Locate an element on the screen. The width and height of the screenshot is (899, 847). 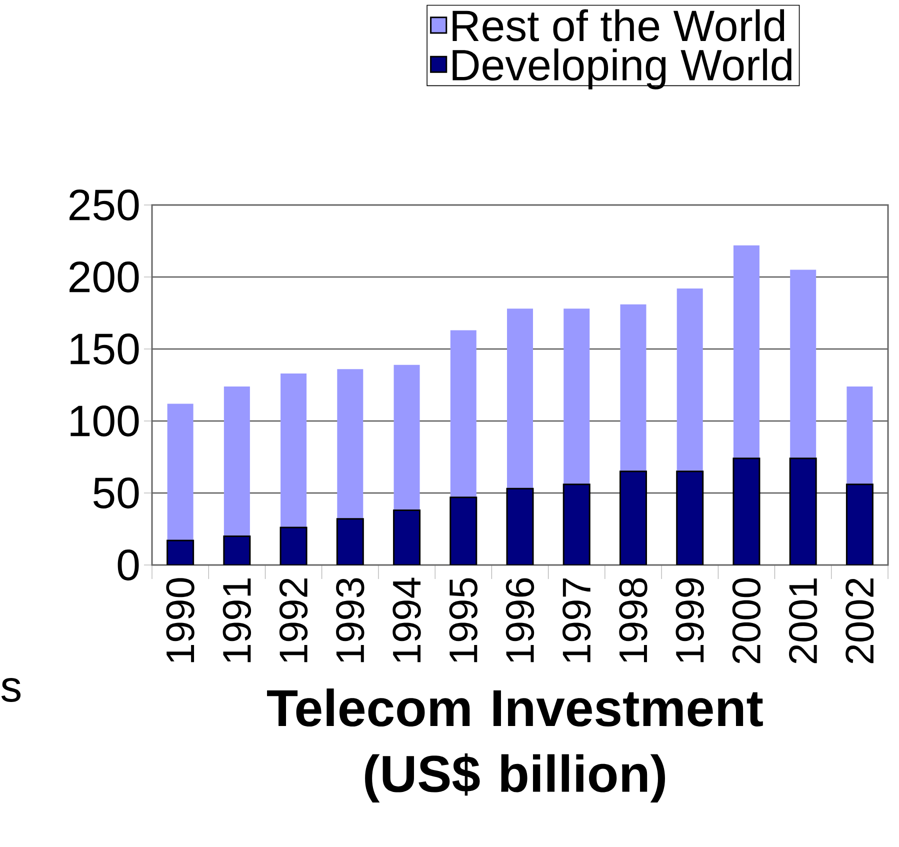
x-tick-label: 2001 is located at coordinates (803, 621).